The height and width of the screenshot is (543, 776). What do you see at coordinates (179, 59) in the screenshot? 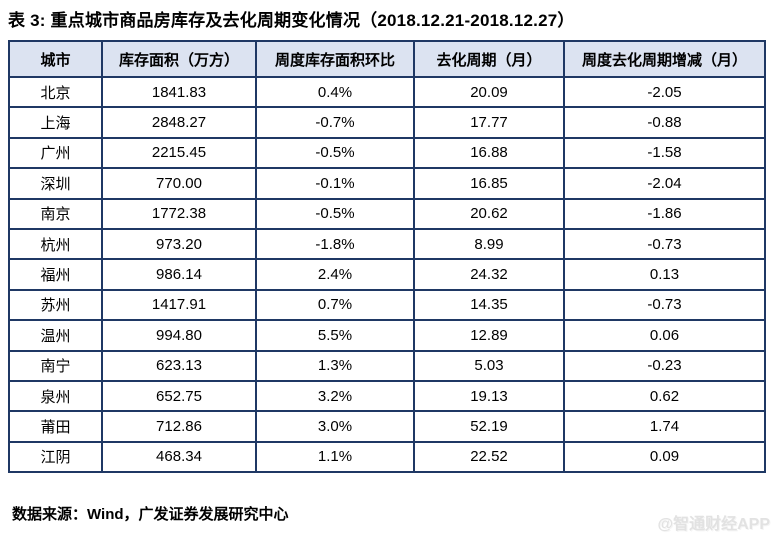
I see `header-inventory-area: 库存面积（万方）` at bounding box center [179, 59].